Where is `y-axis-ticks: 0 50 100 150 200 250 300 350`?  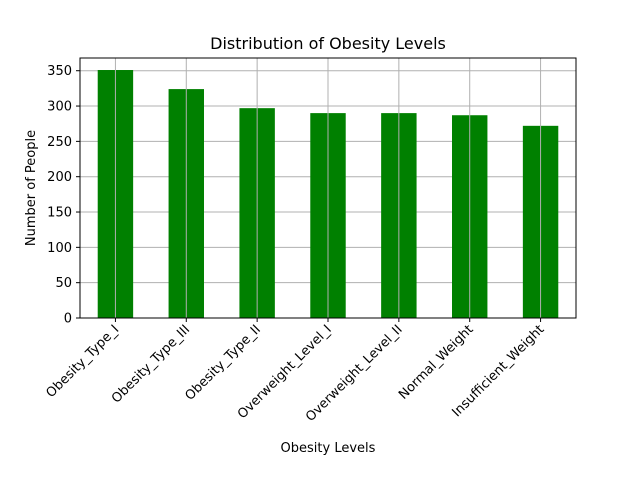
y-axis-ticks: 0 50 100 150 200 250 300 350 is located at coordinates (63, 195).